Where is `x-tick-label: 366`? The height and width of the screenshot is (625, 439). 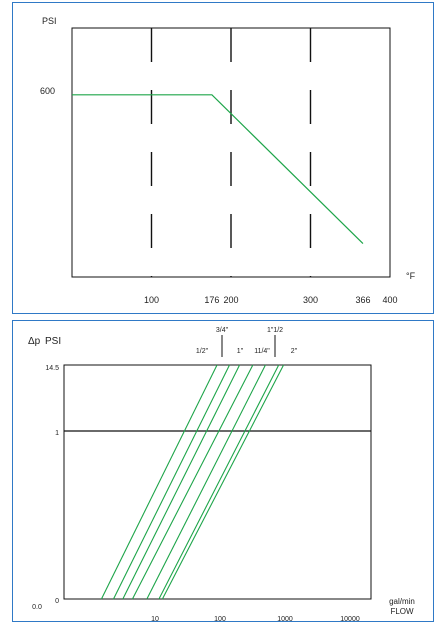
x-tick-label: 366 is located at coordinates (362, 300).